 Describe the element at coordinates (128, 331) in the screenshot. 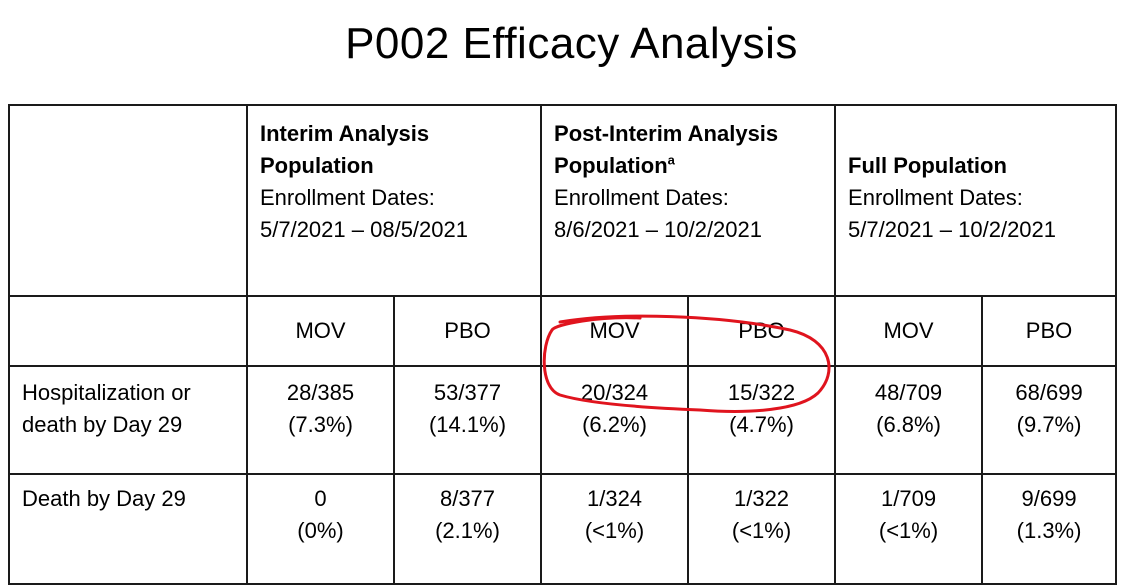

I see `arm-corner-cell` at that location.